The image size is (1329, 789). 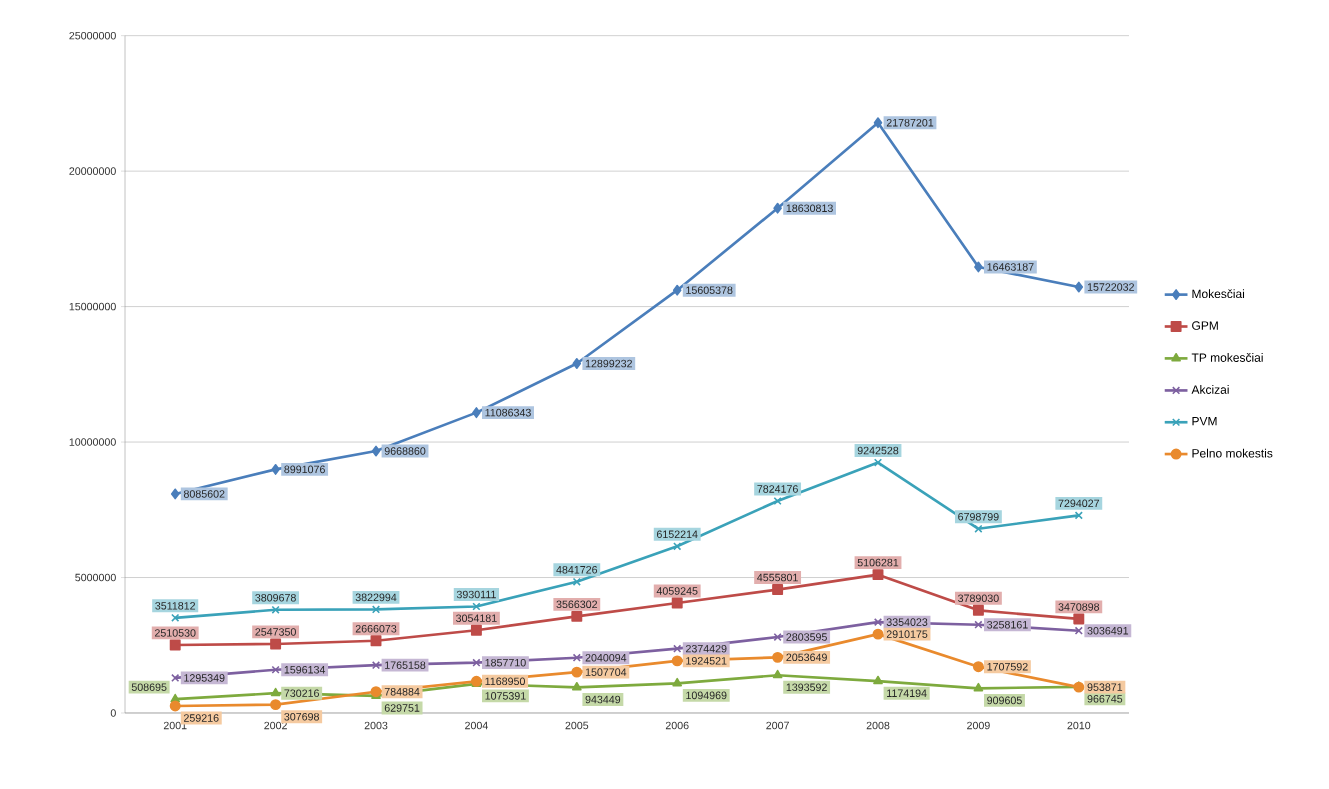 What do you see at coordinates (113, 713) in the screenshot?
I see `y-tick-label: 0` at bounding box center [113, 713].